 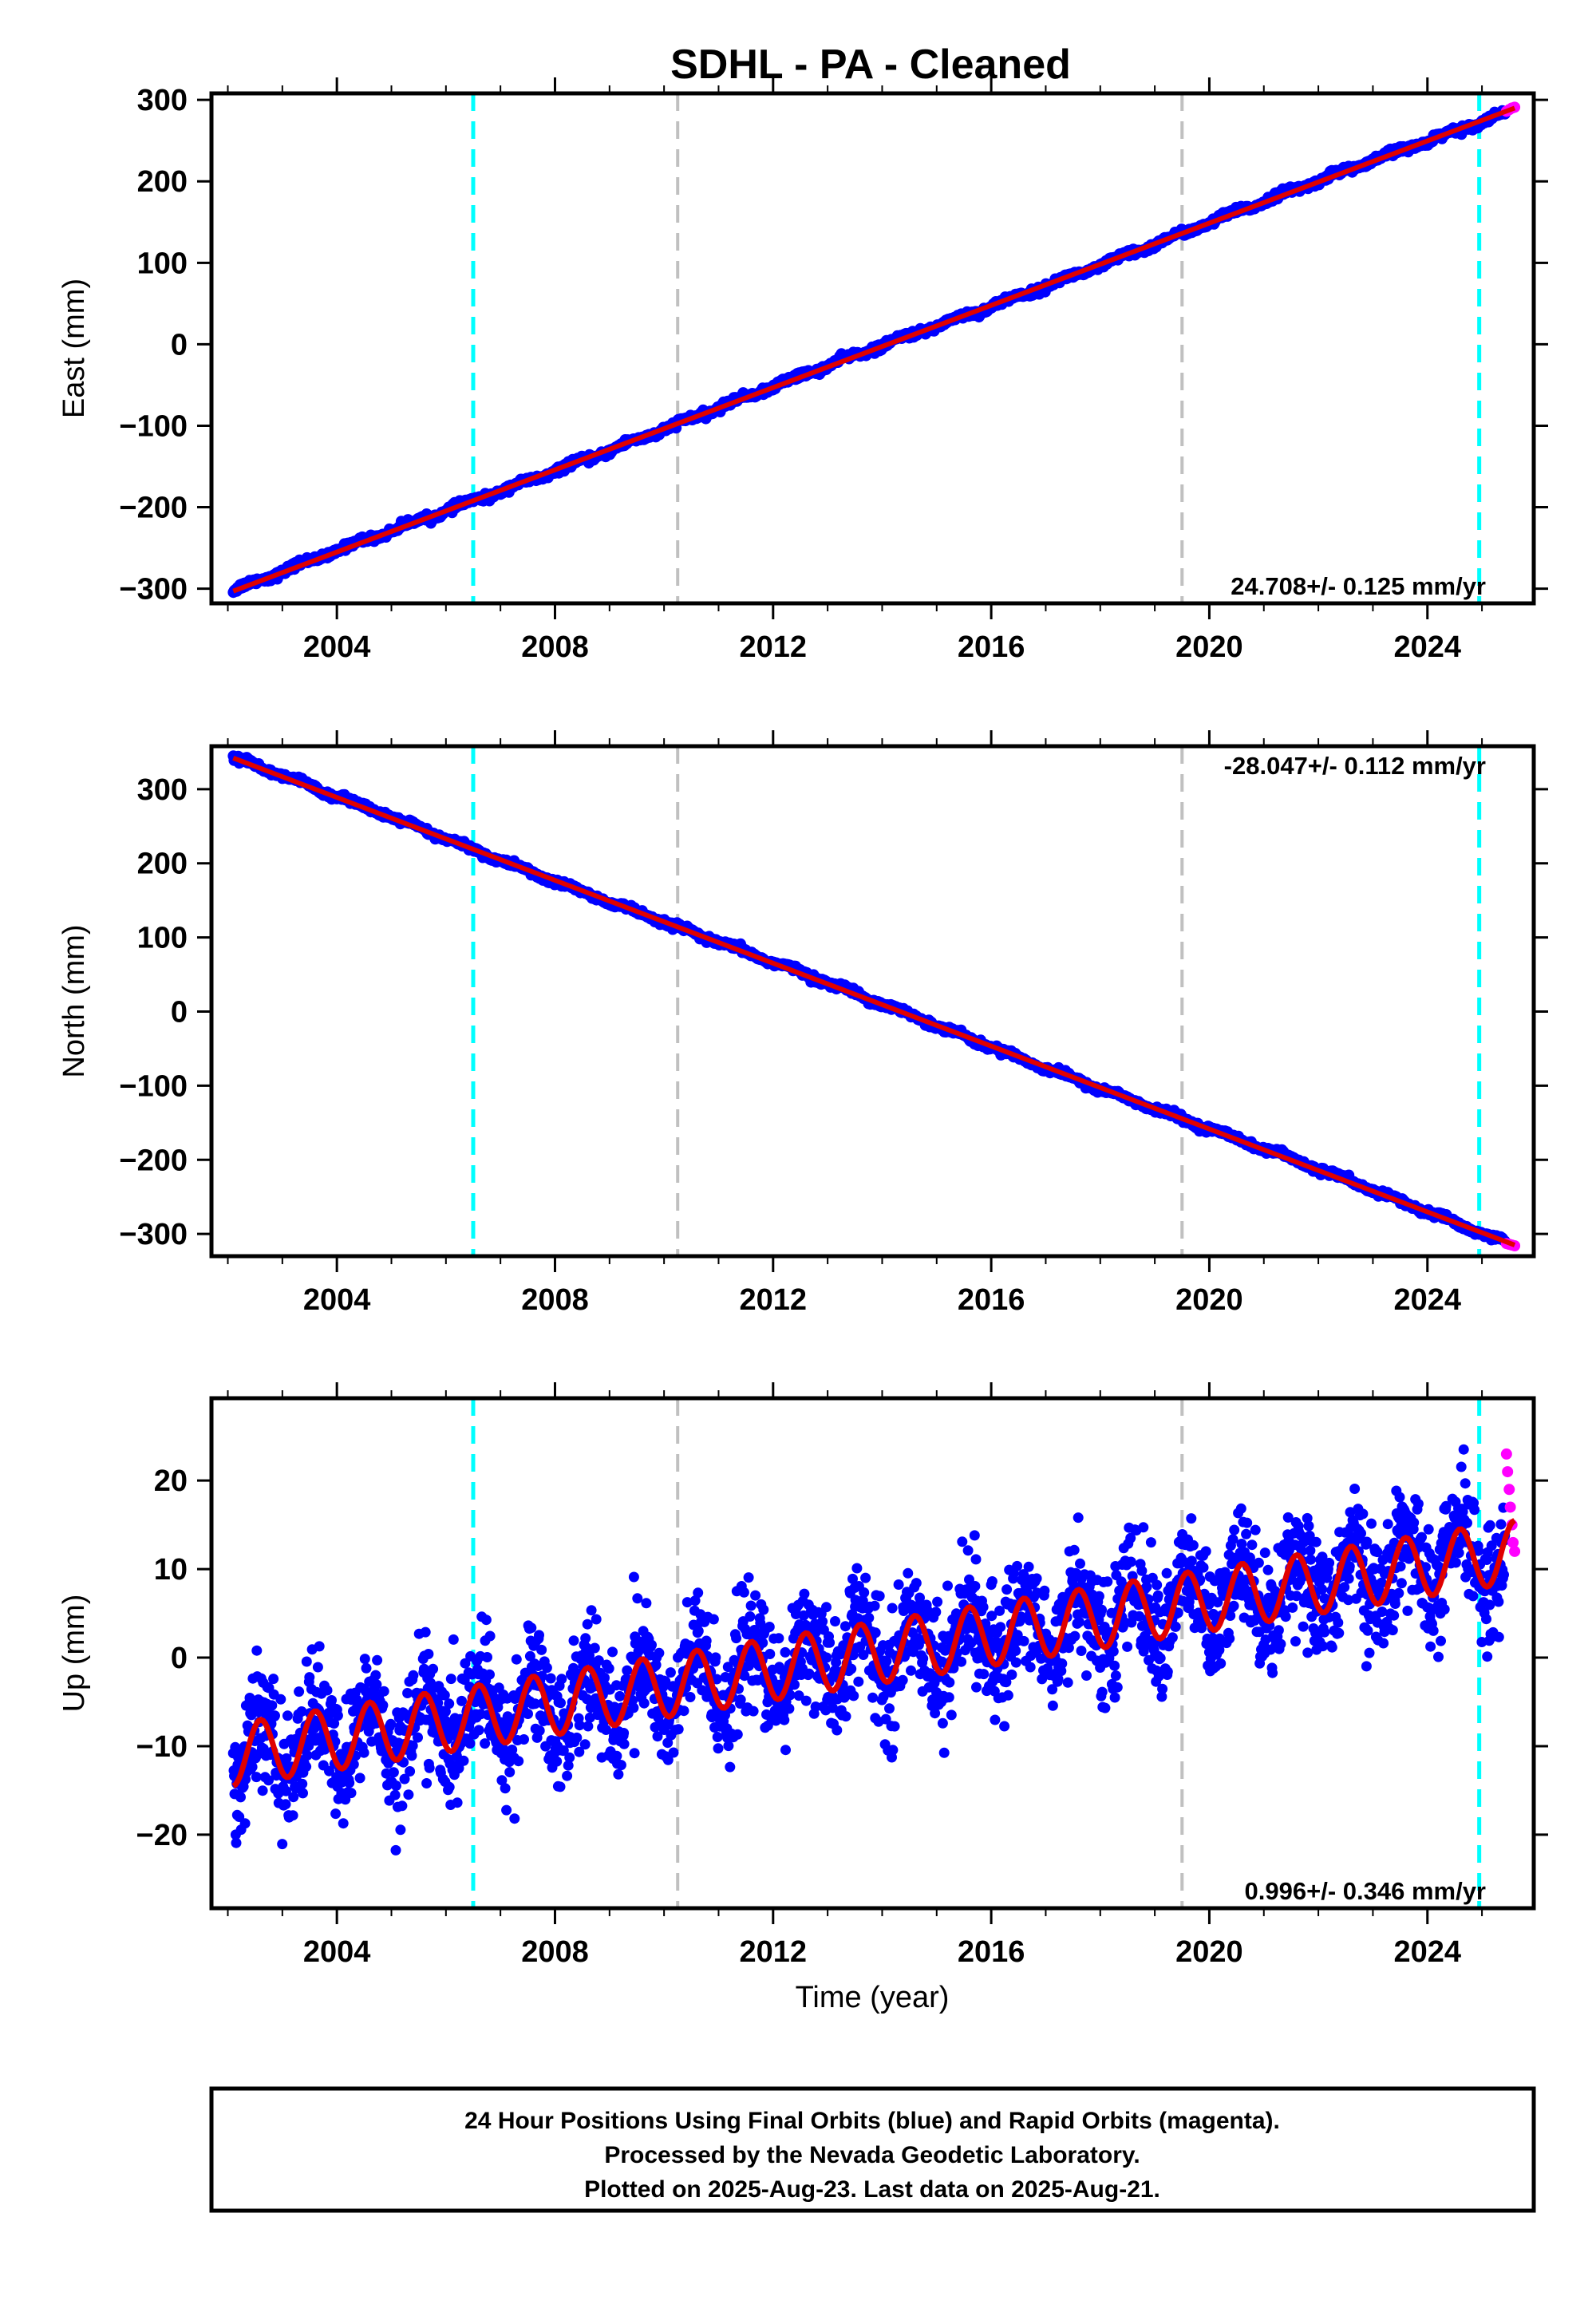 I want to click on chart-title: SDHL - PA - Cleaned, so click(x=870, y=64).